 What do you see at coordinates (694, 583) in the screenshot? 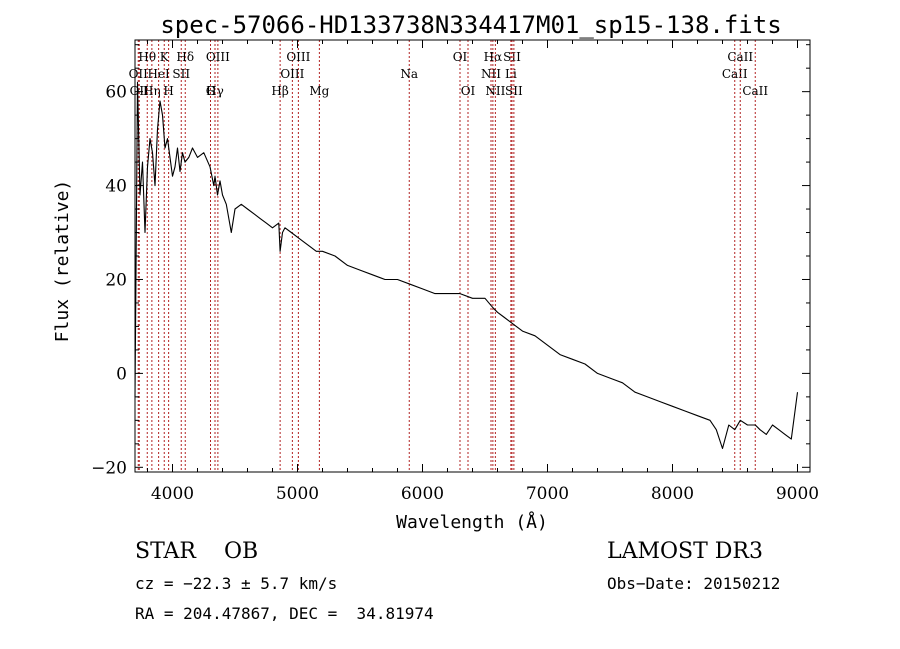
I see `obs-date: Obs−Date: 20150212` at bounding box center [694, 583].